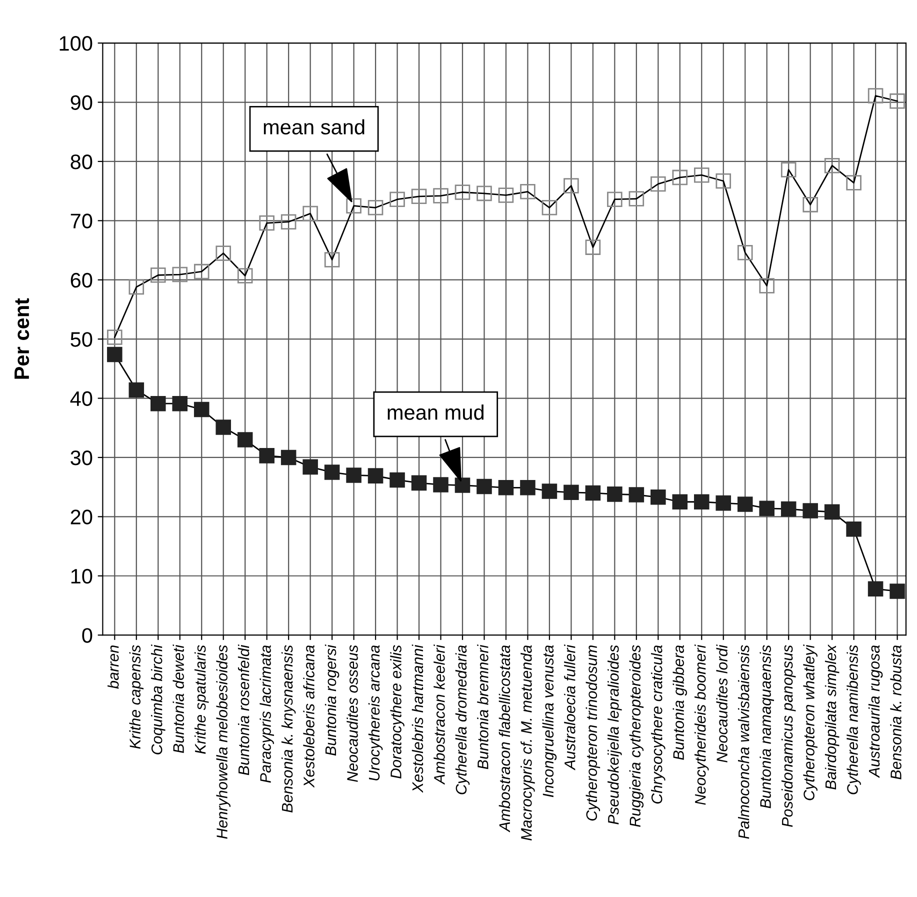  What do you see at coordinates (288, 728) in the screenshot?
I see `x-tick-label: Bensonia k. knysnaensis` at bounding box center [288, 728].